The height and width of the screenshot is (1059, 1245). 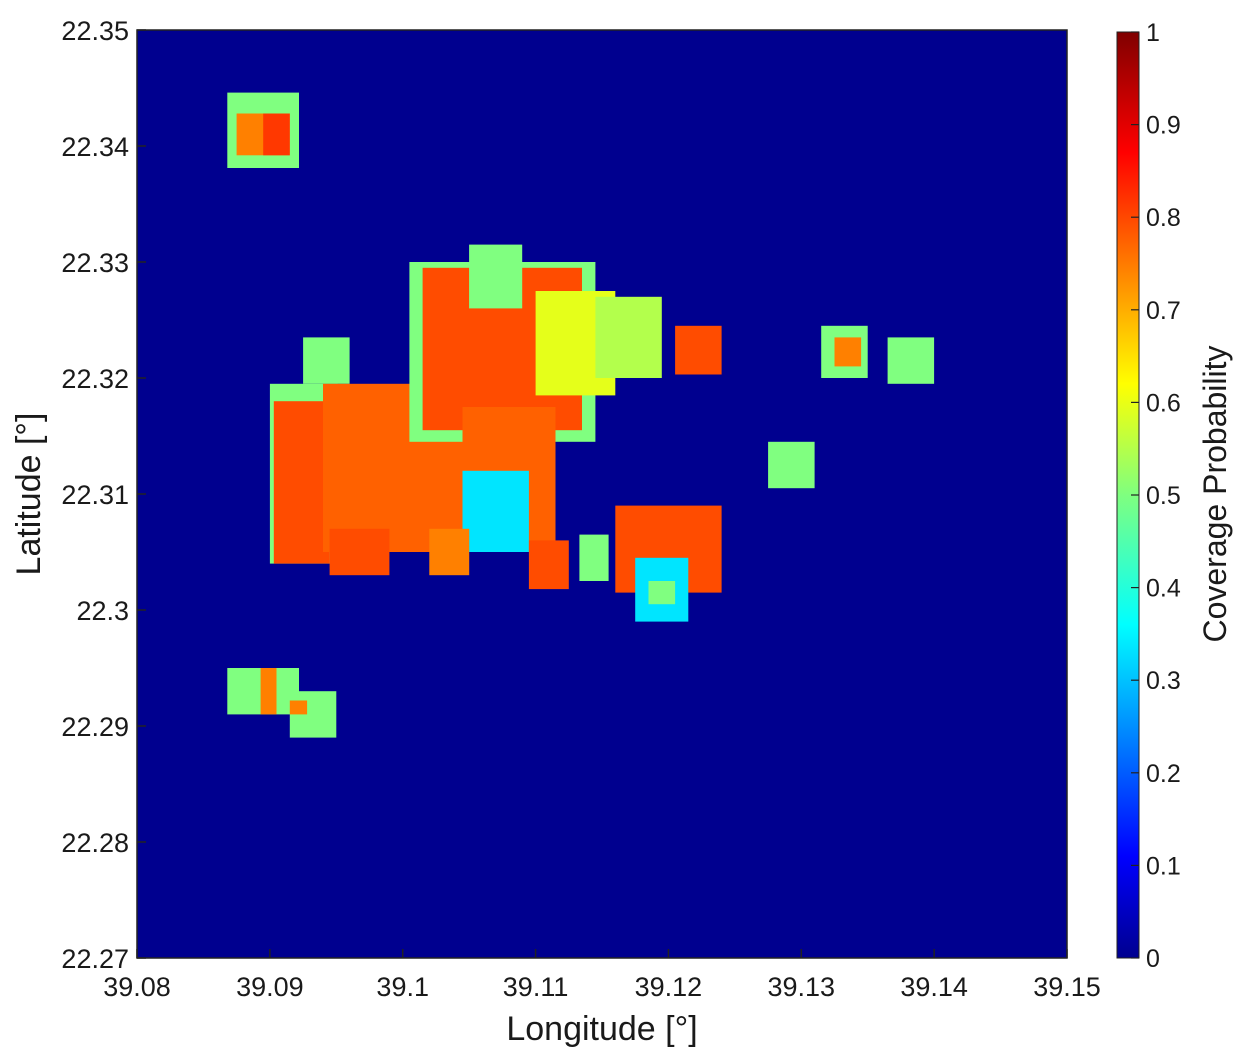 I want to click on colorbar-label: Coverage Probability, so click(x=1215, y=493).